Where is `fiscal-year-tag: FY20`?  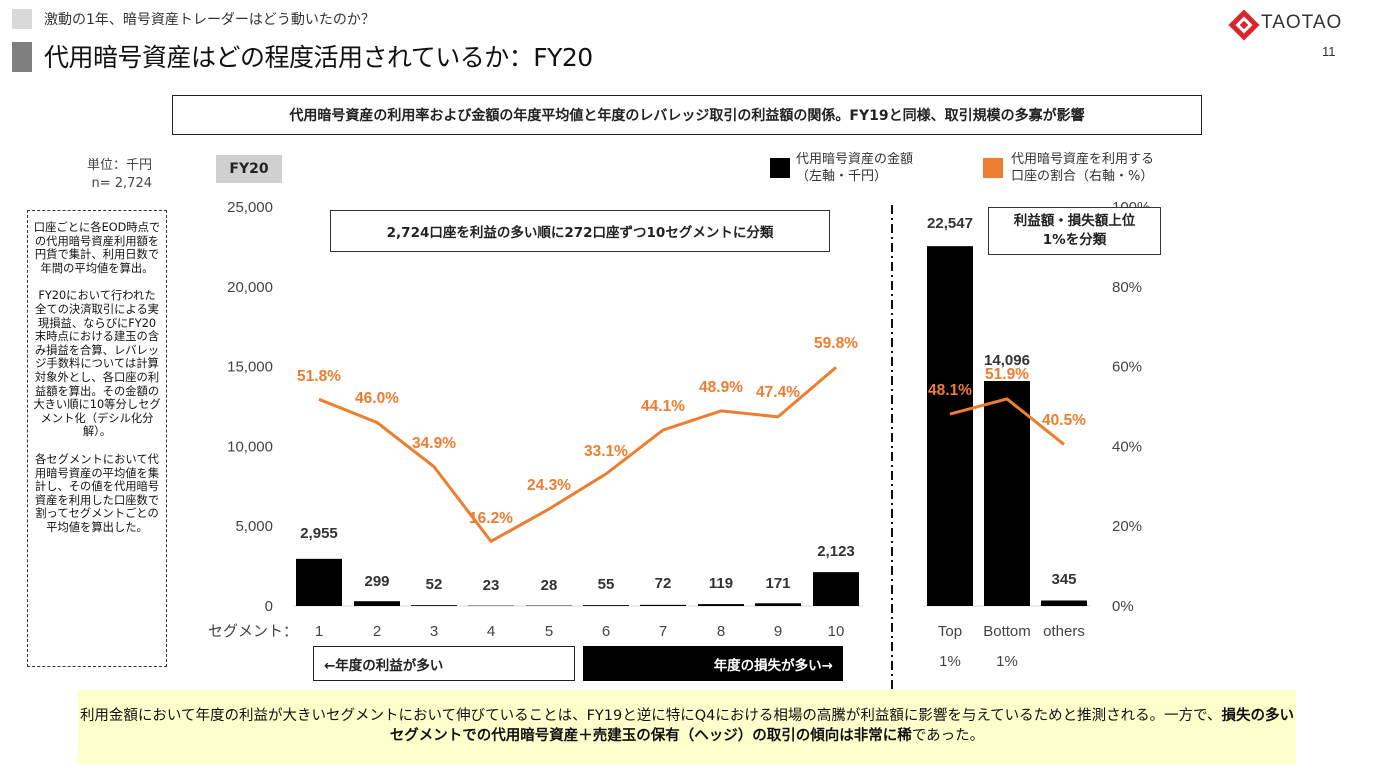
fiscal-year-tag: FY20 is located at coordinates (249, 169).